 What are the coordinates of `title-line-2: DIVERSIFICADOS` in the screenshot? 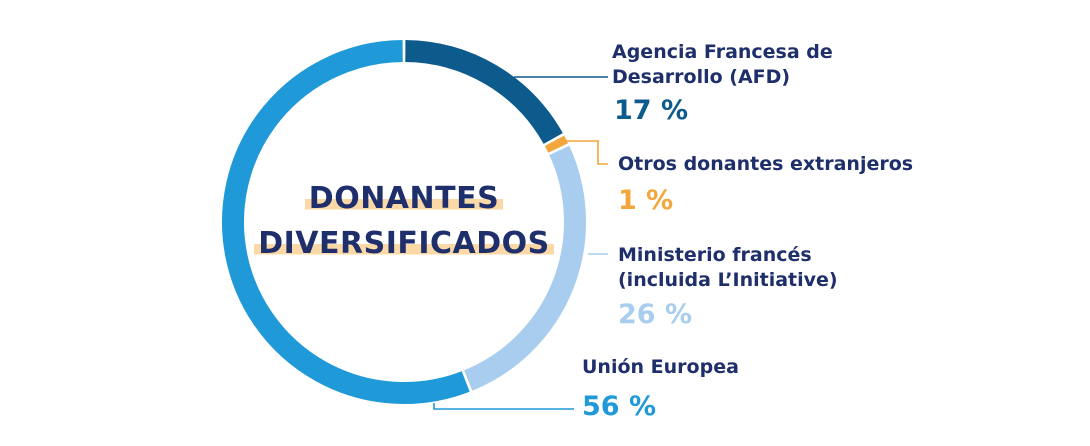 It's located at (404, 243).